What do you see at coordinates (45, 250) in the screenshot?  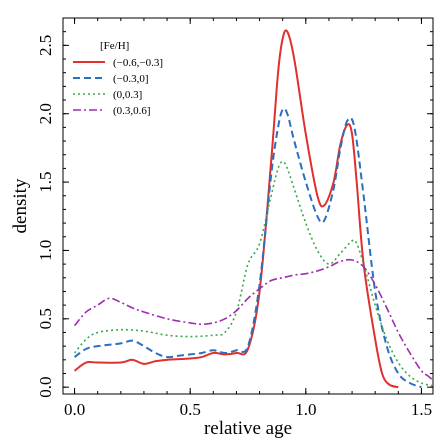 I see `y-tick-label: 1.0` at bounding box center [45, 250].